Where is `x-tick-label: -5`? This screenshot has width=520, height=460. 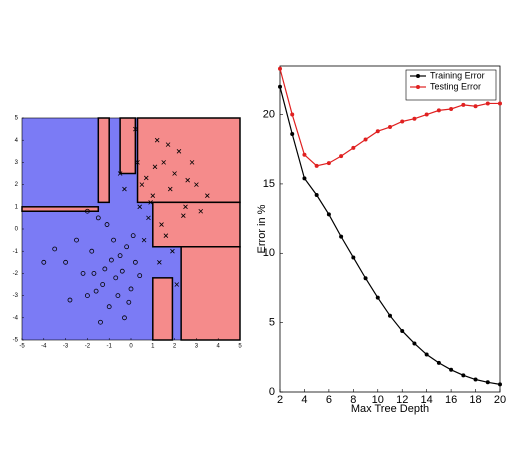 x-tick-label: -5 is located at coordinates (22, 347).